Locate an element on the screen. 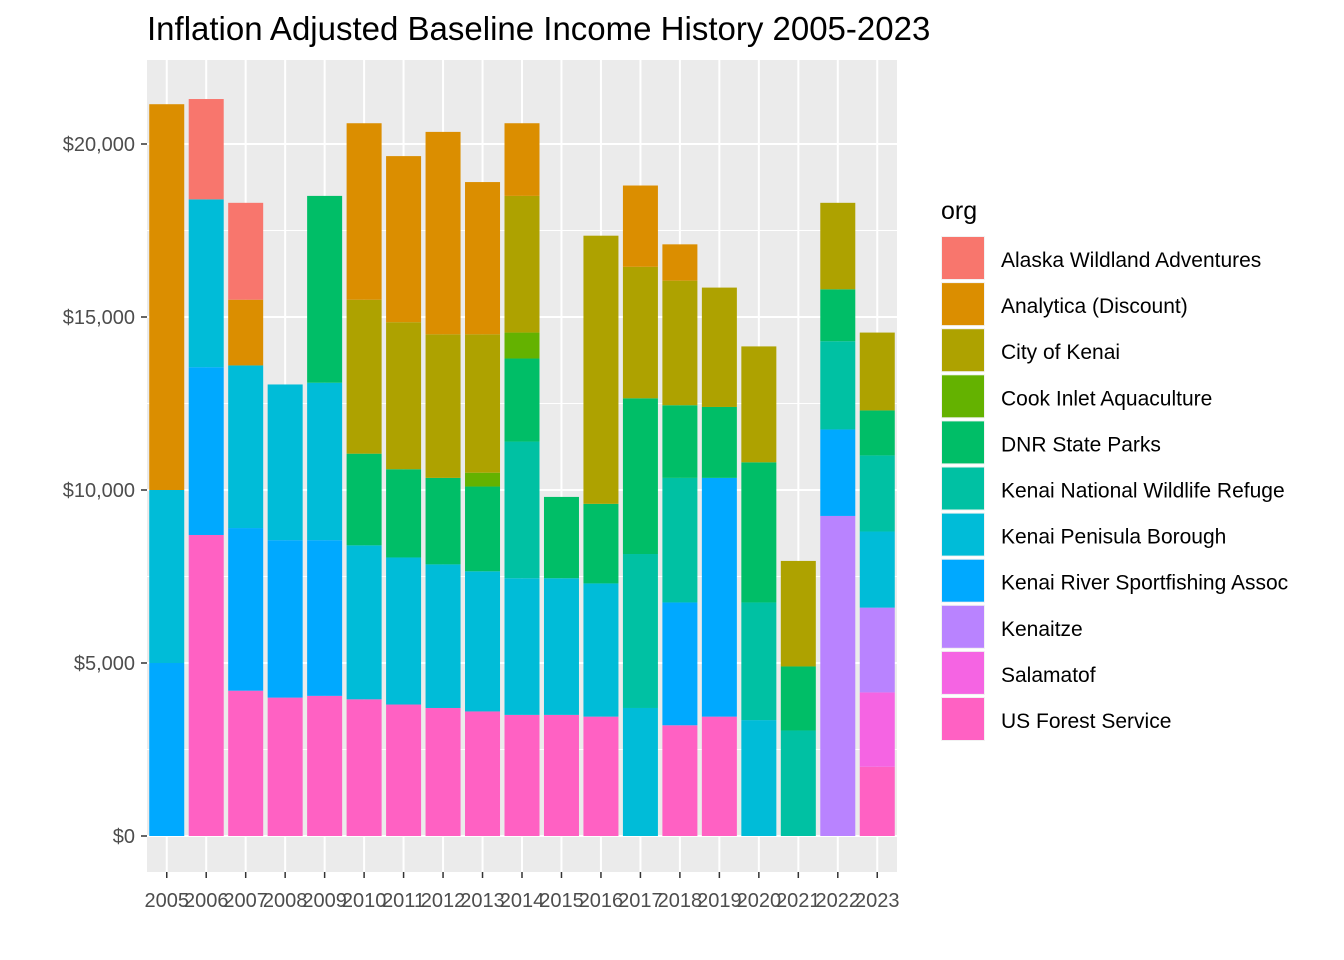 The image size is (1344, 960). bar-segment-2012-kenai-penisula-borough is located at coordinates (443, 636).